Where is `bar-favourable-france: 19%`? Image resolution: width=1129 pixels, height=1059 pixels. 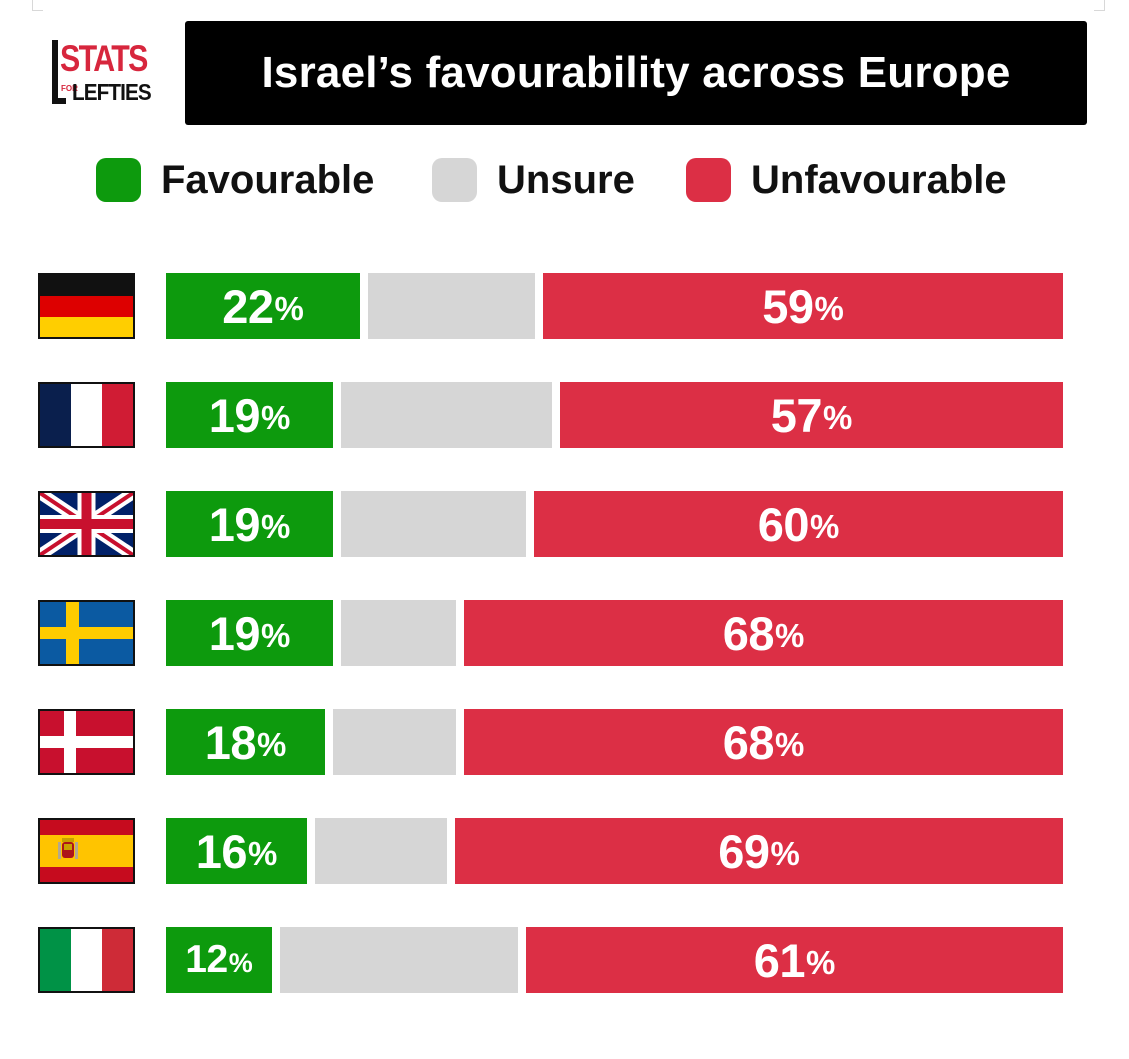 bar-favourable-france: 19% is located at coordinates (249, 415).